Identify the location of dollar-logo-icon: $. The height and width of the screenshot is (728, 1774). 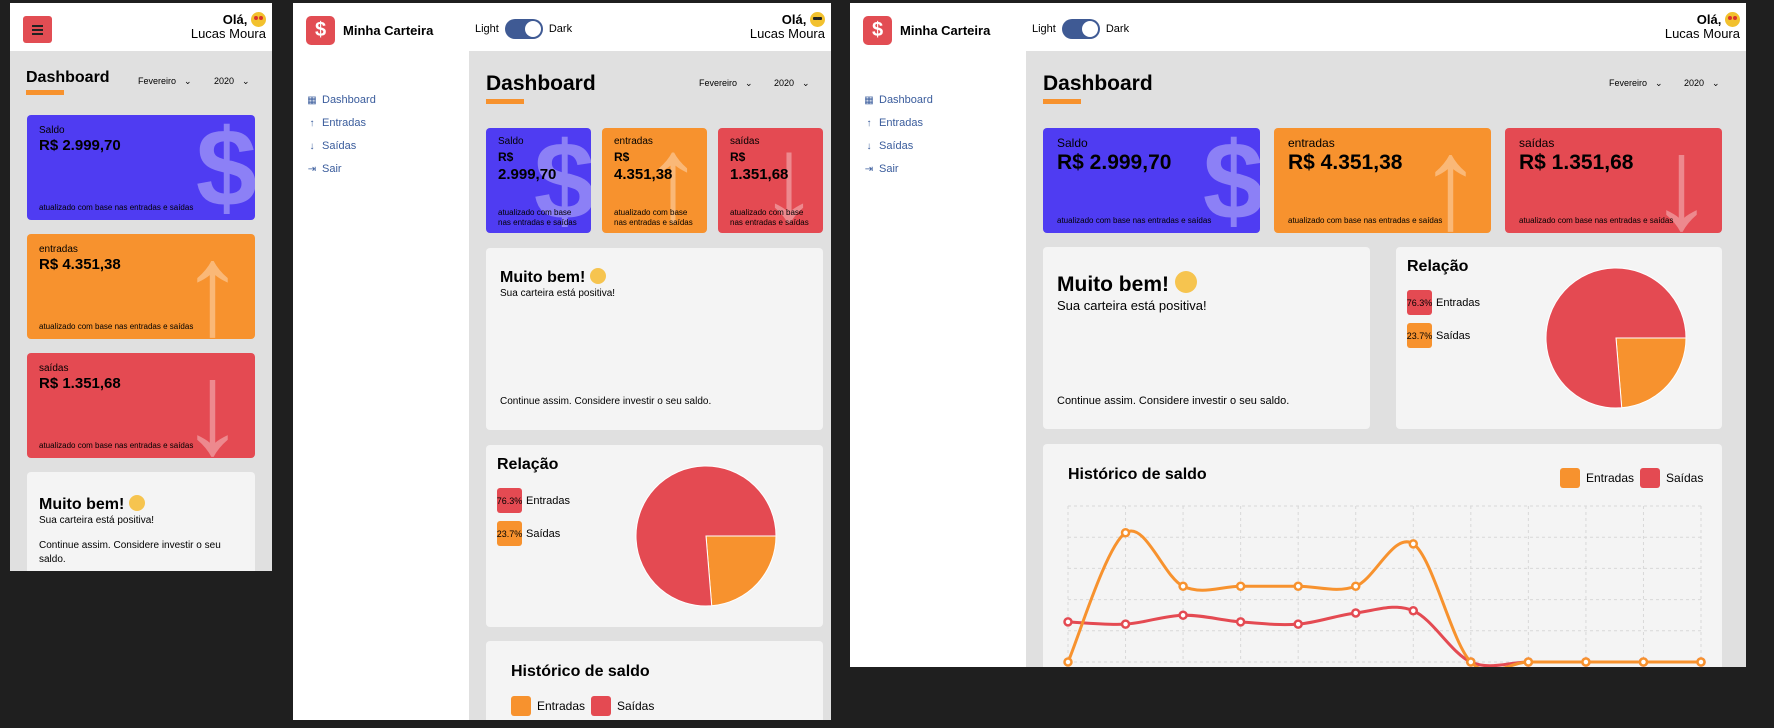
(877, 30).